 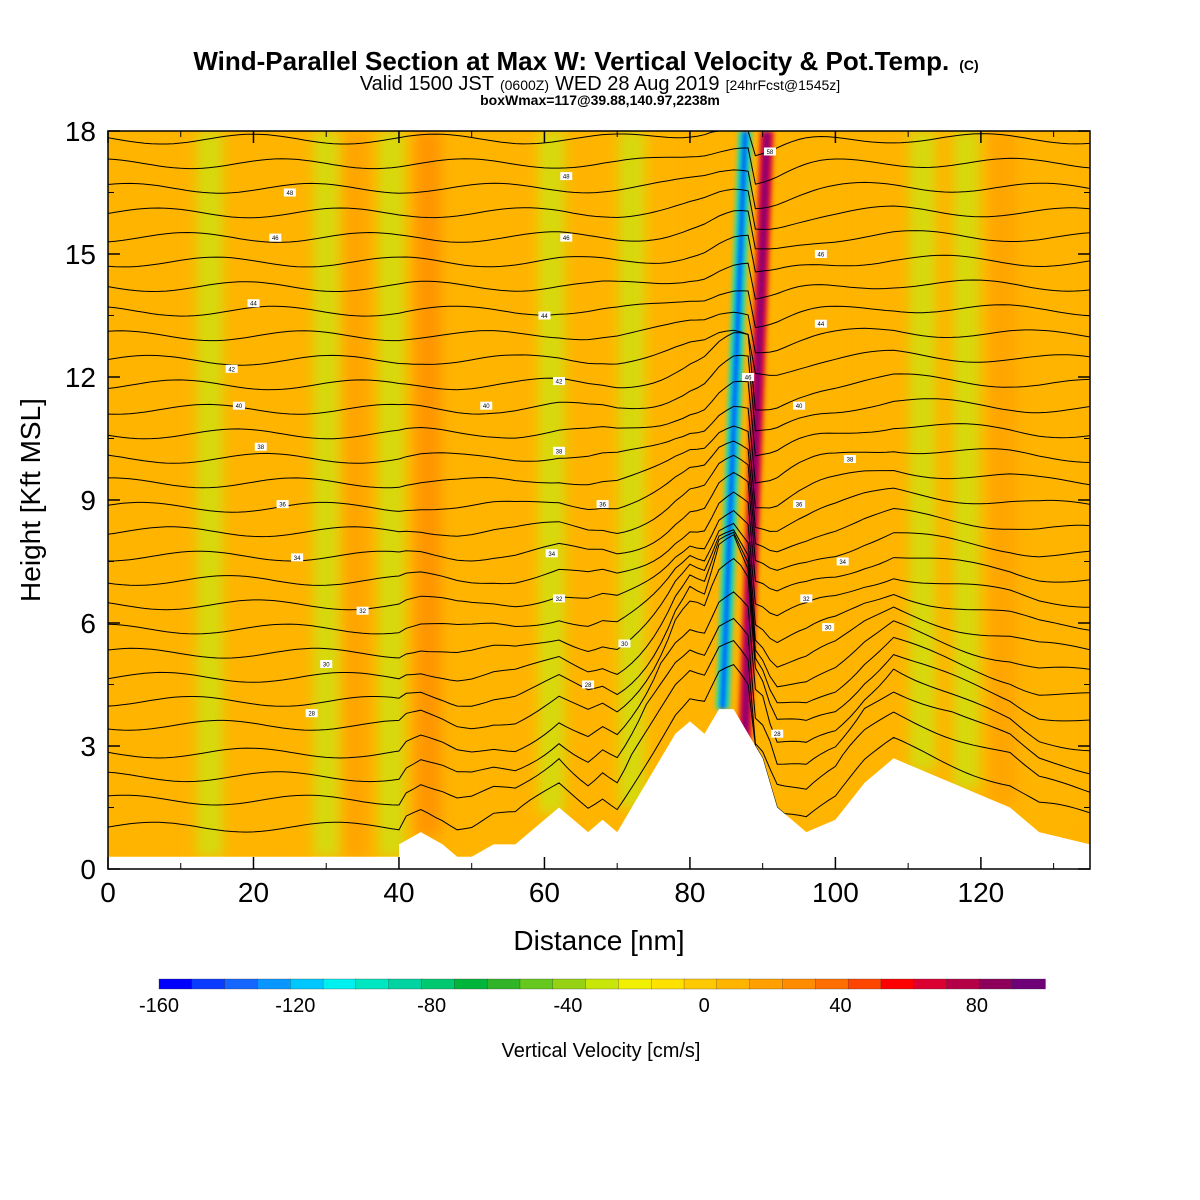 I want to click on x-tick-label: 80, so click(x=689, y=892).